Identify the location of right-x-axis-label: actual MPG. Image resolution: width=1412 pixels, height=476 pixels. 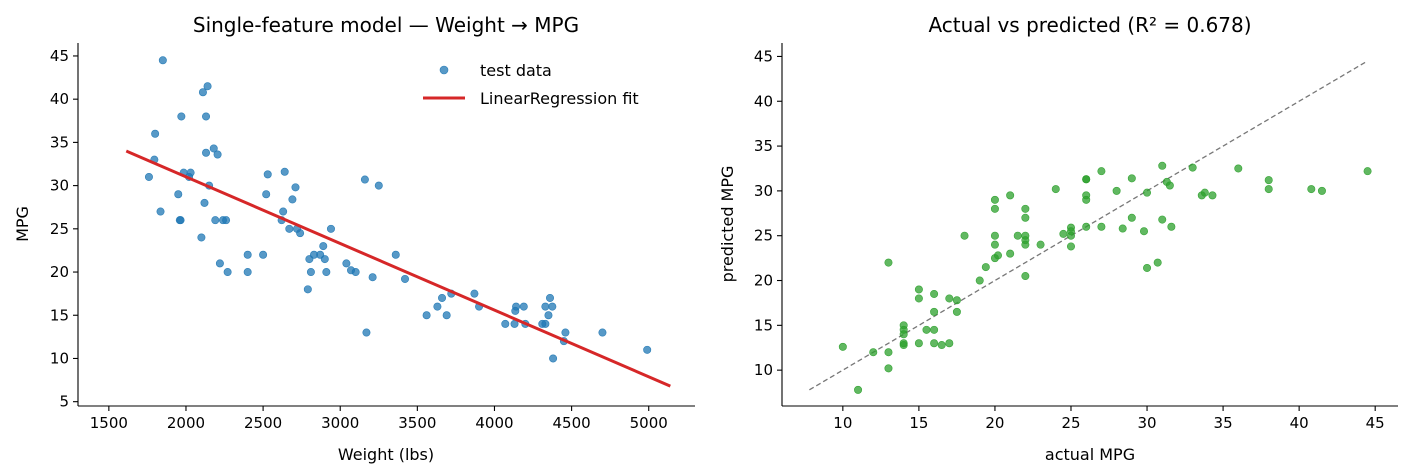
(1090, 454).